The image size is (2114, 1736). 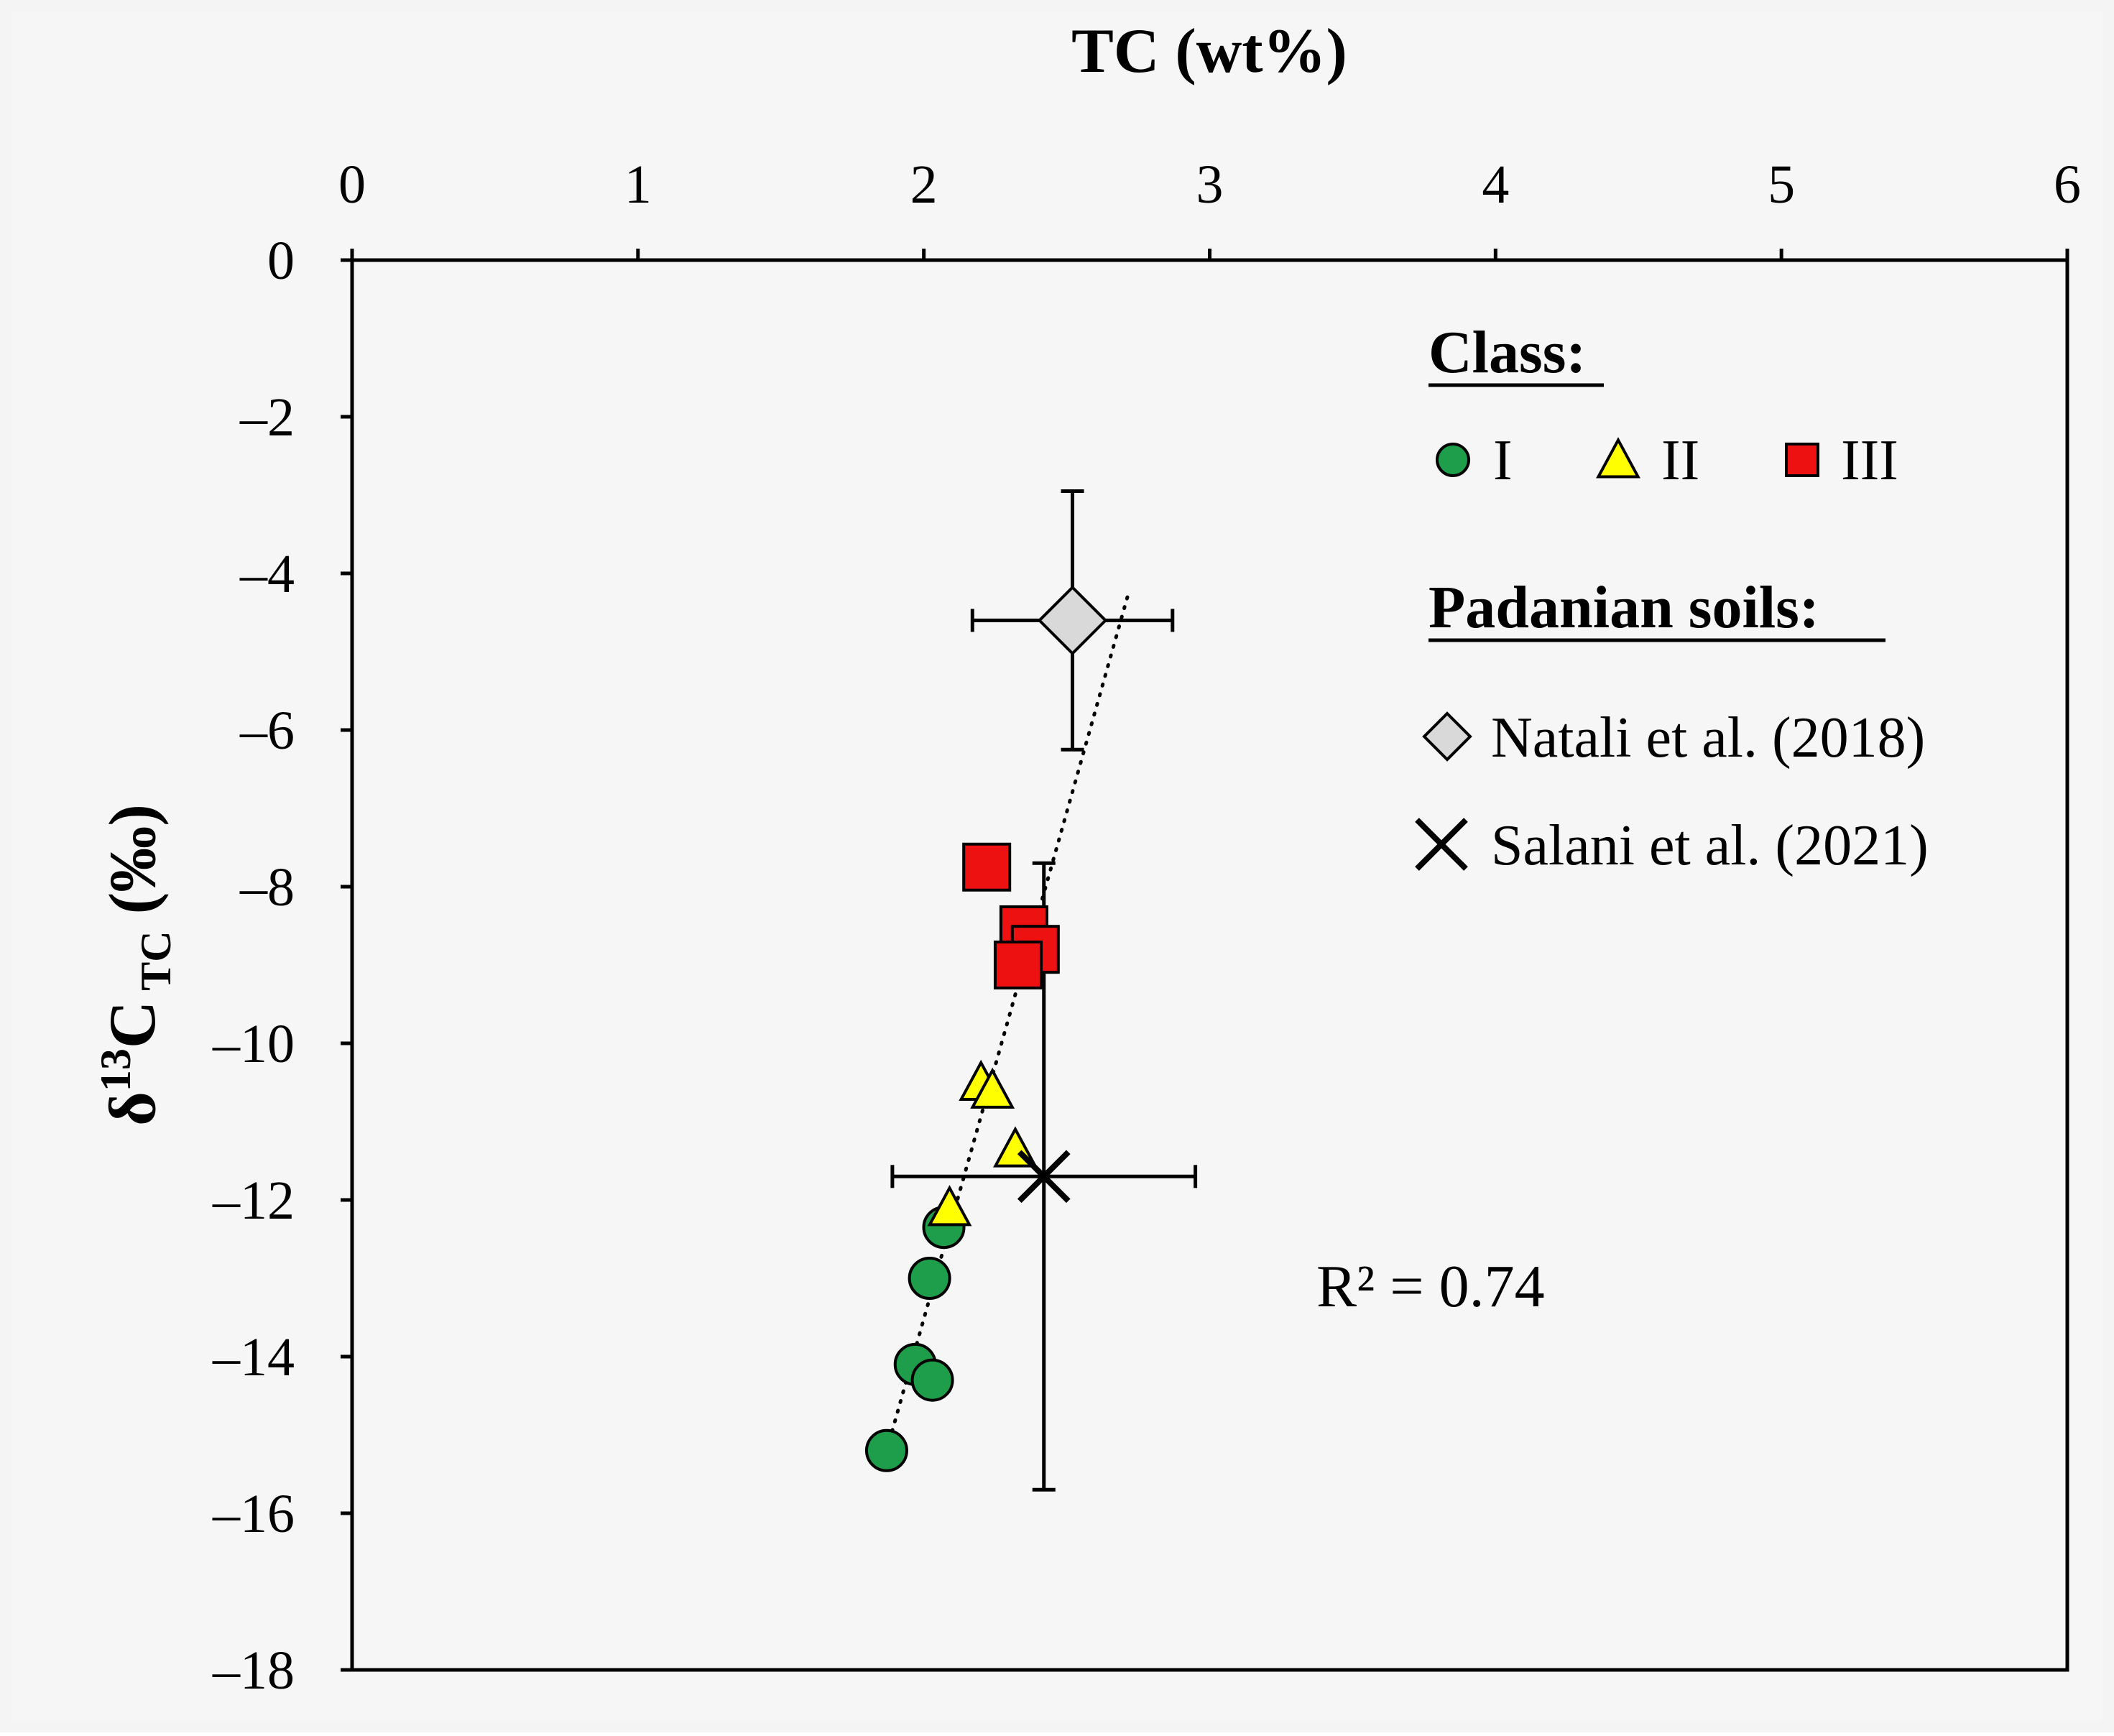 What do you see at coordinates (1210, 184) in the screenshot?
I see `x-tick-label: 3` at bounding box center [1210, 184].